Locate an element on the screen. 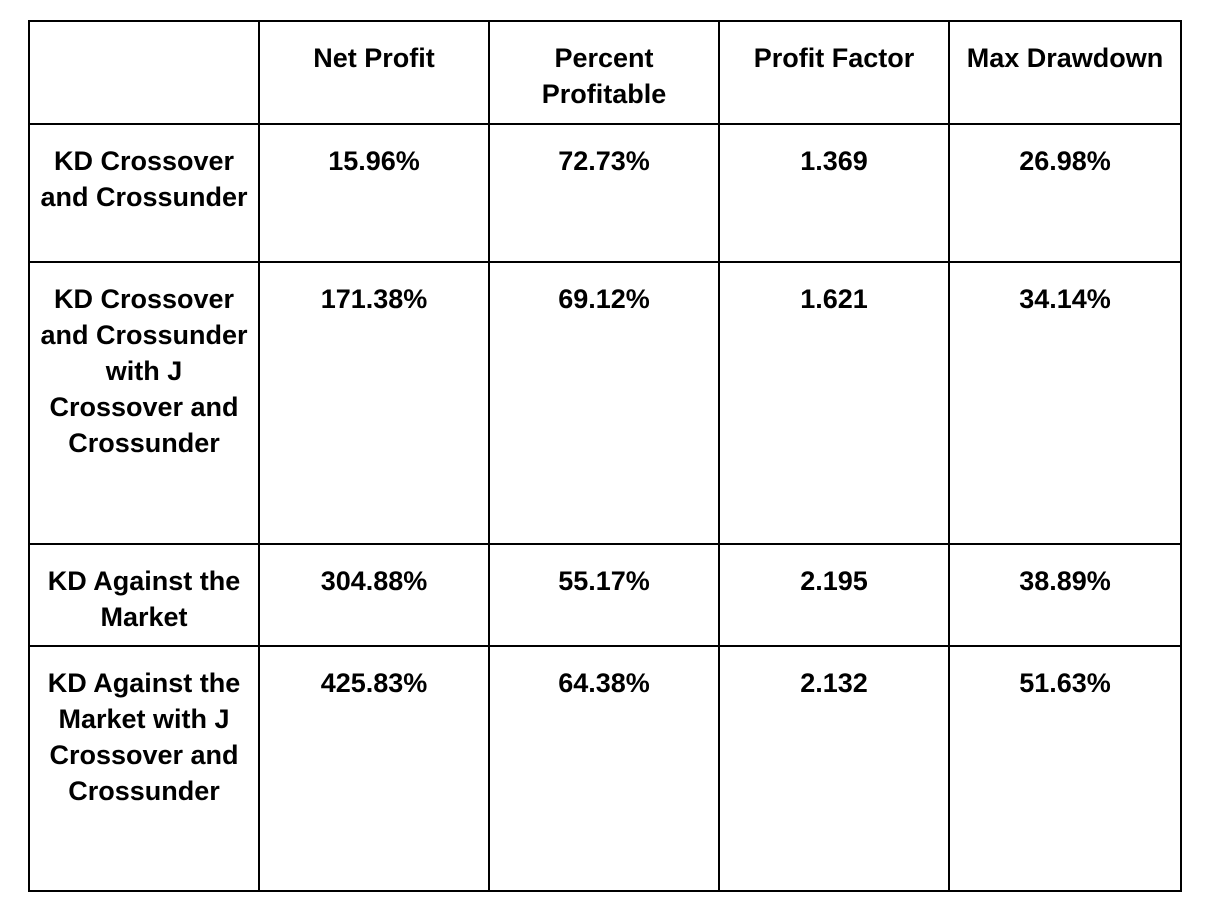 The width and height of the screenshot is (1218, 910). header-cell-percent-profitable: Percent Profitable is located at coordinates (604, 72).